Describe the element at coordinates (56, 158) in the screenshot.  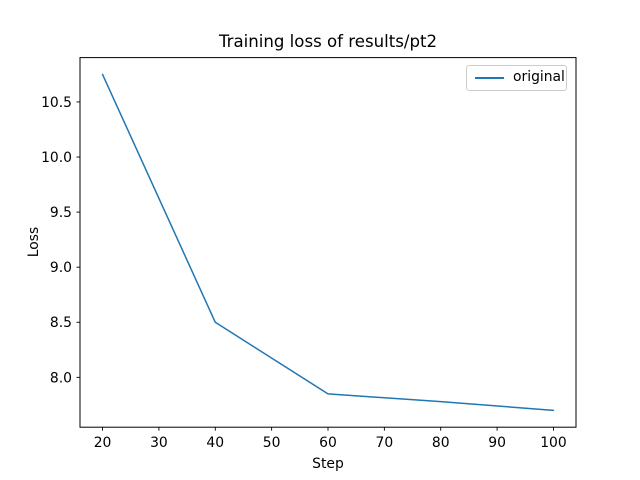
I see `y-tick-label: 10.0` at that location.